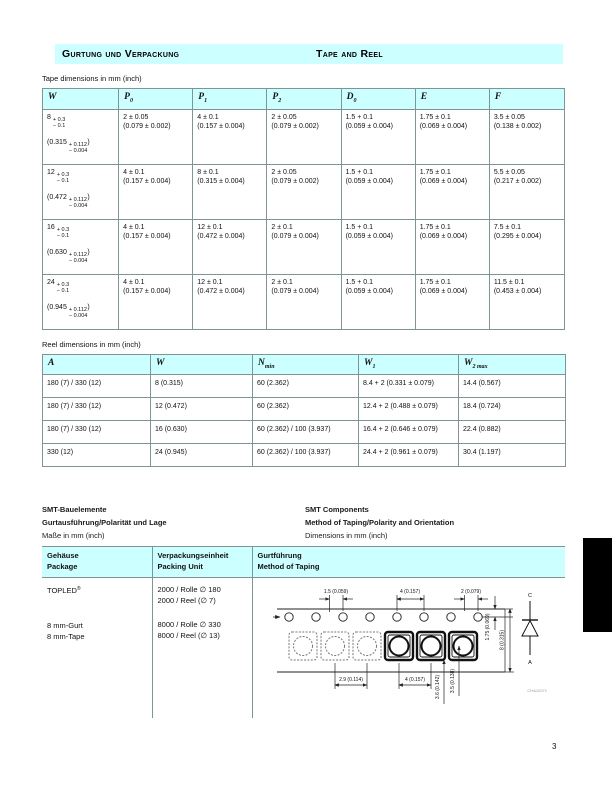 The height and width of the screenshot is (792, 612). I want to click on table-cell: 16.4 + 2 (0.646 ± 0.079), so click(408, 432).